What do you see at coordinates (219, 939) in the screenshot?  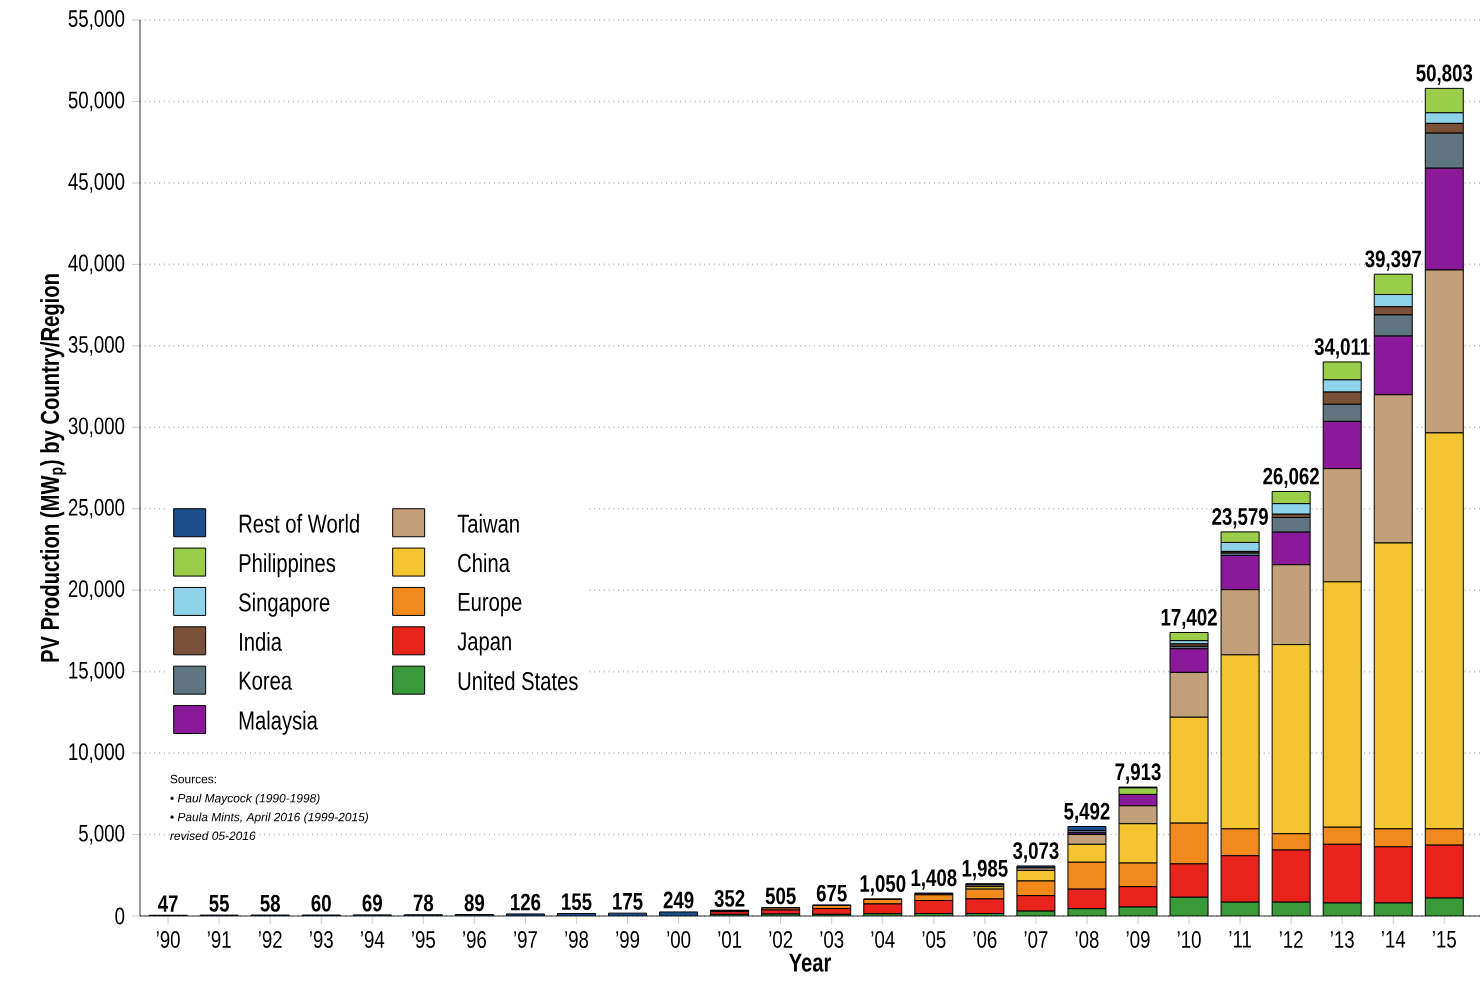 I see `x-tick-label: ’91` at bounding box center [219, 939].